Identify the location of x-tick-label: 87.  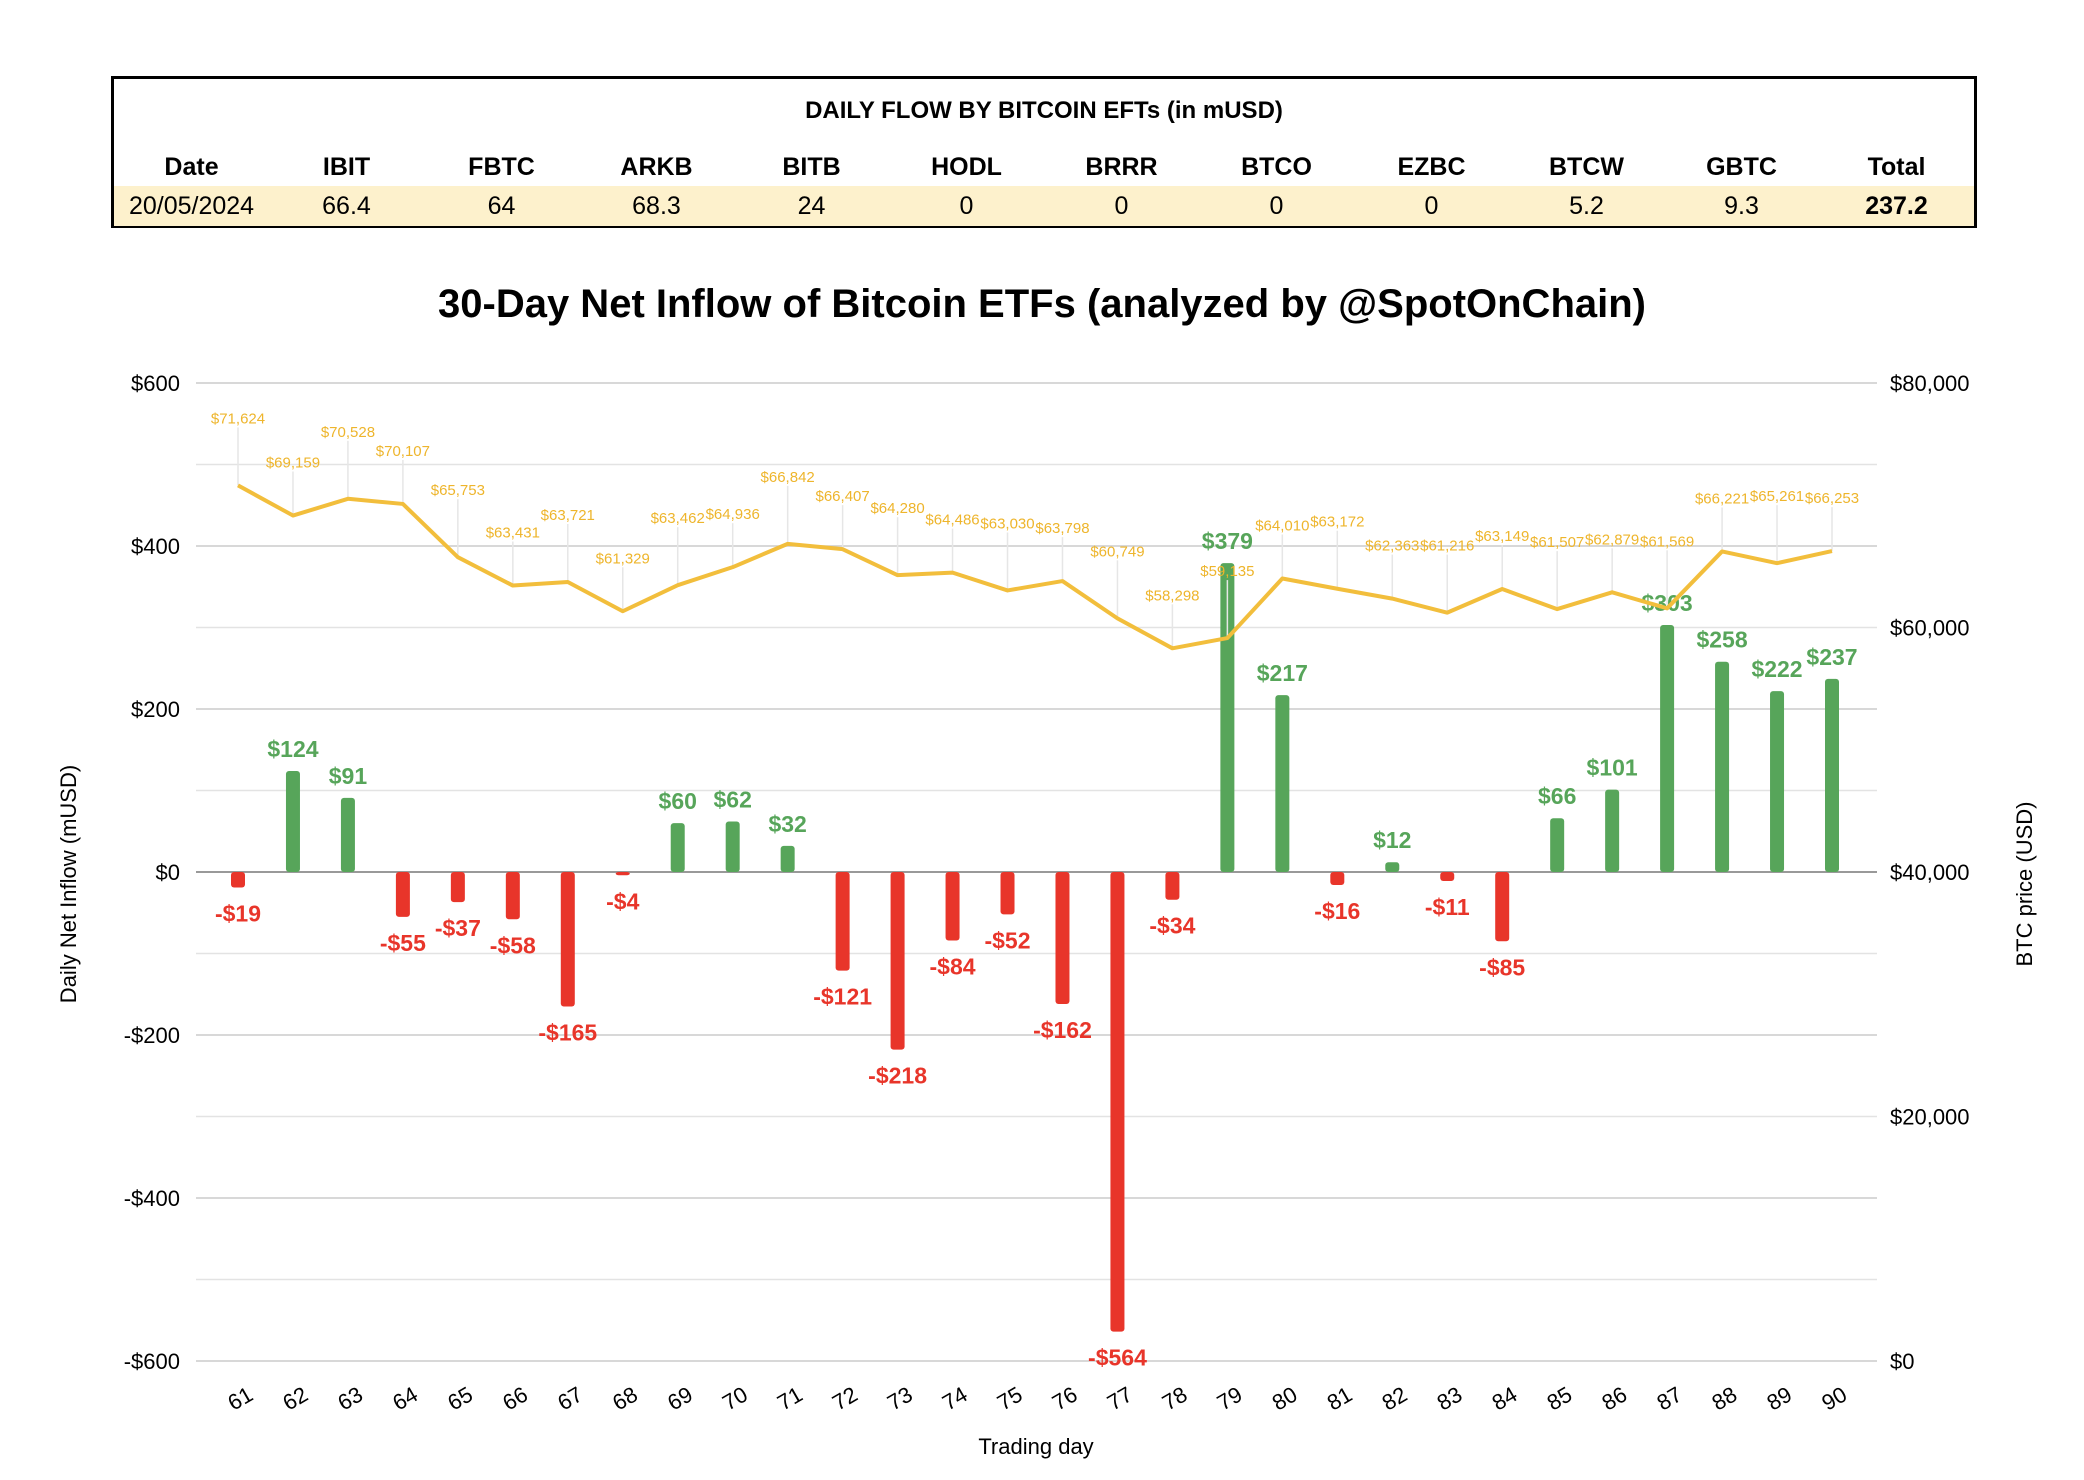
(1670, 1399).